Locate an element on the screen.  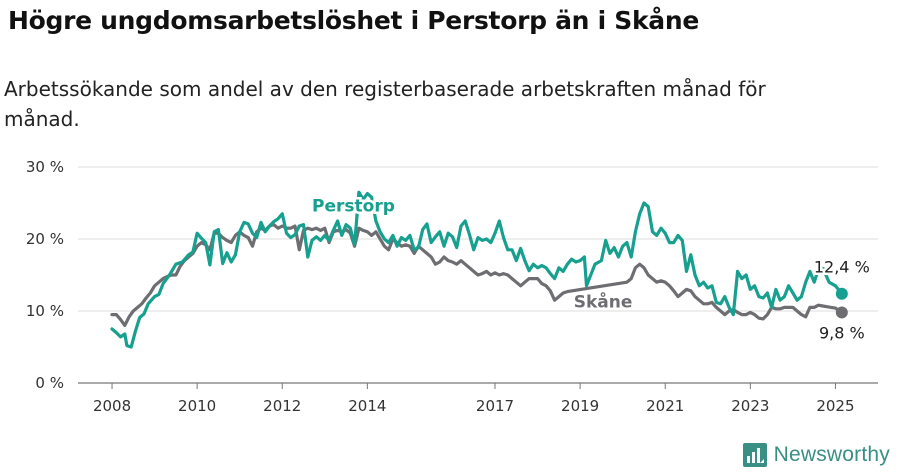
end-point-skane is located at coordinates (841, 312).